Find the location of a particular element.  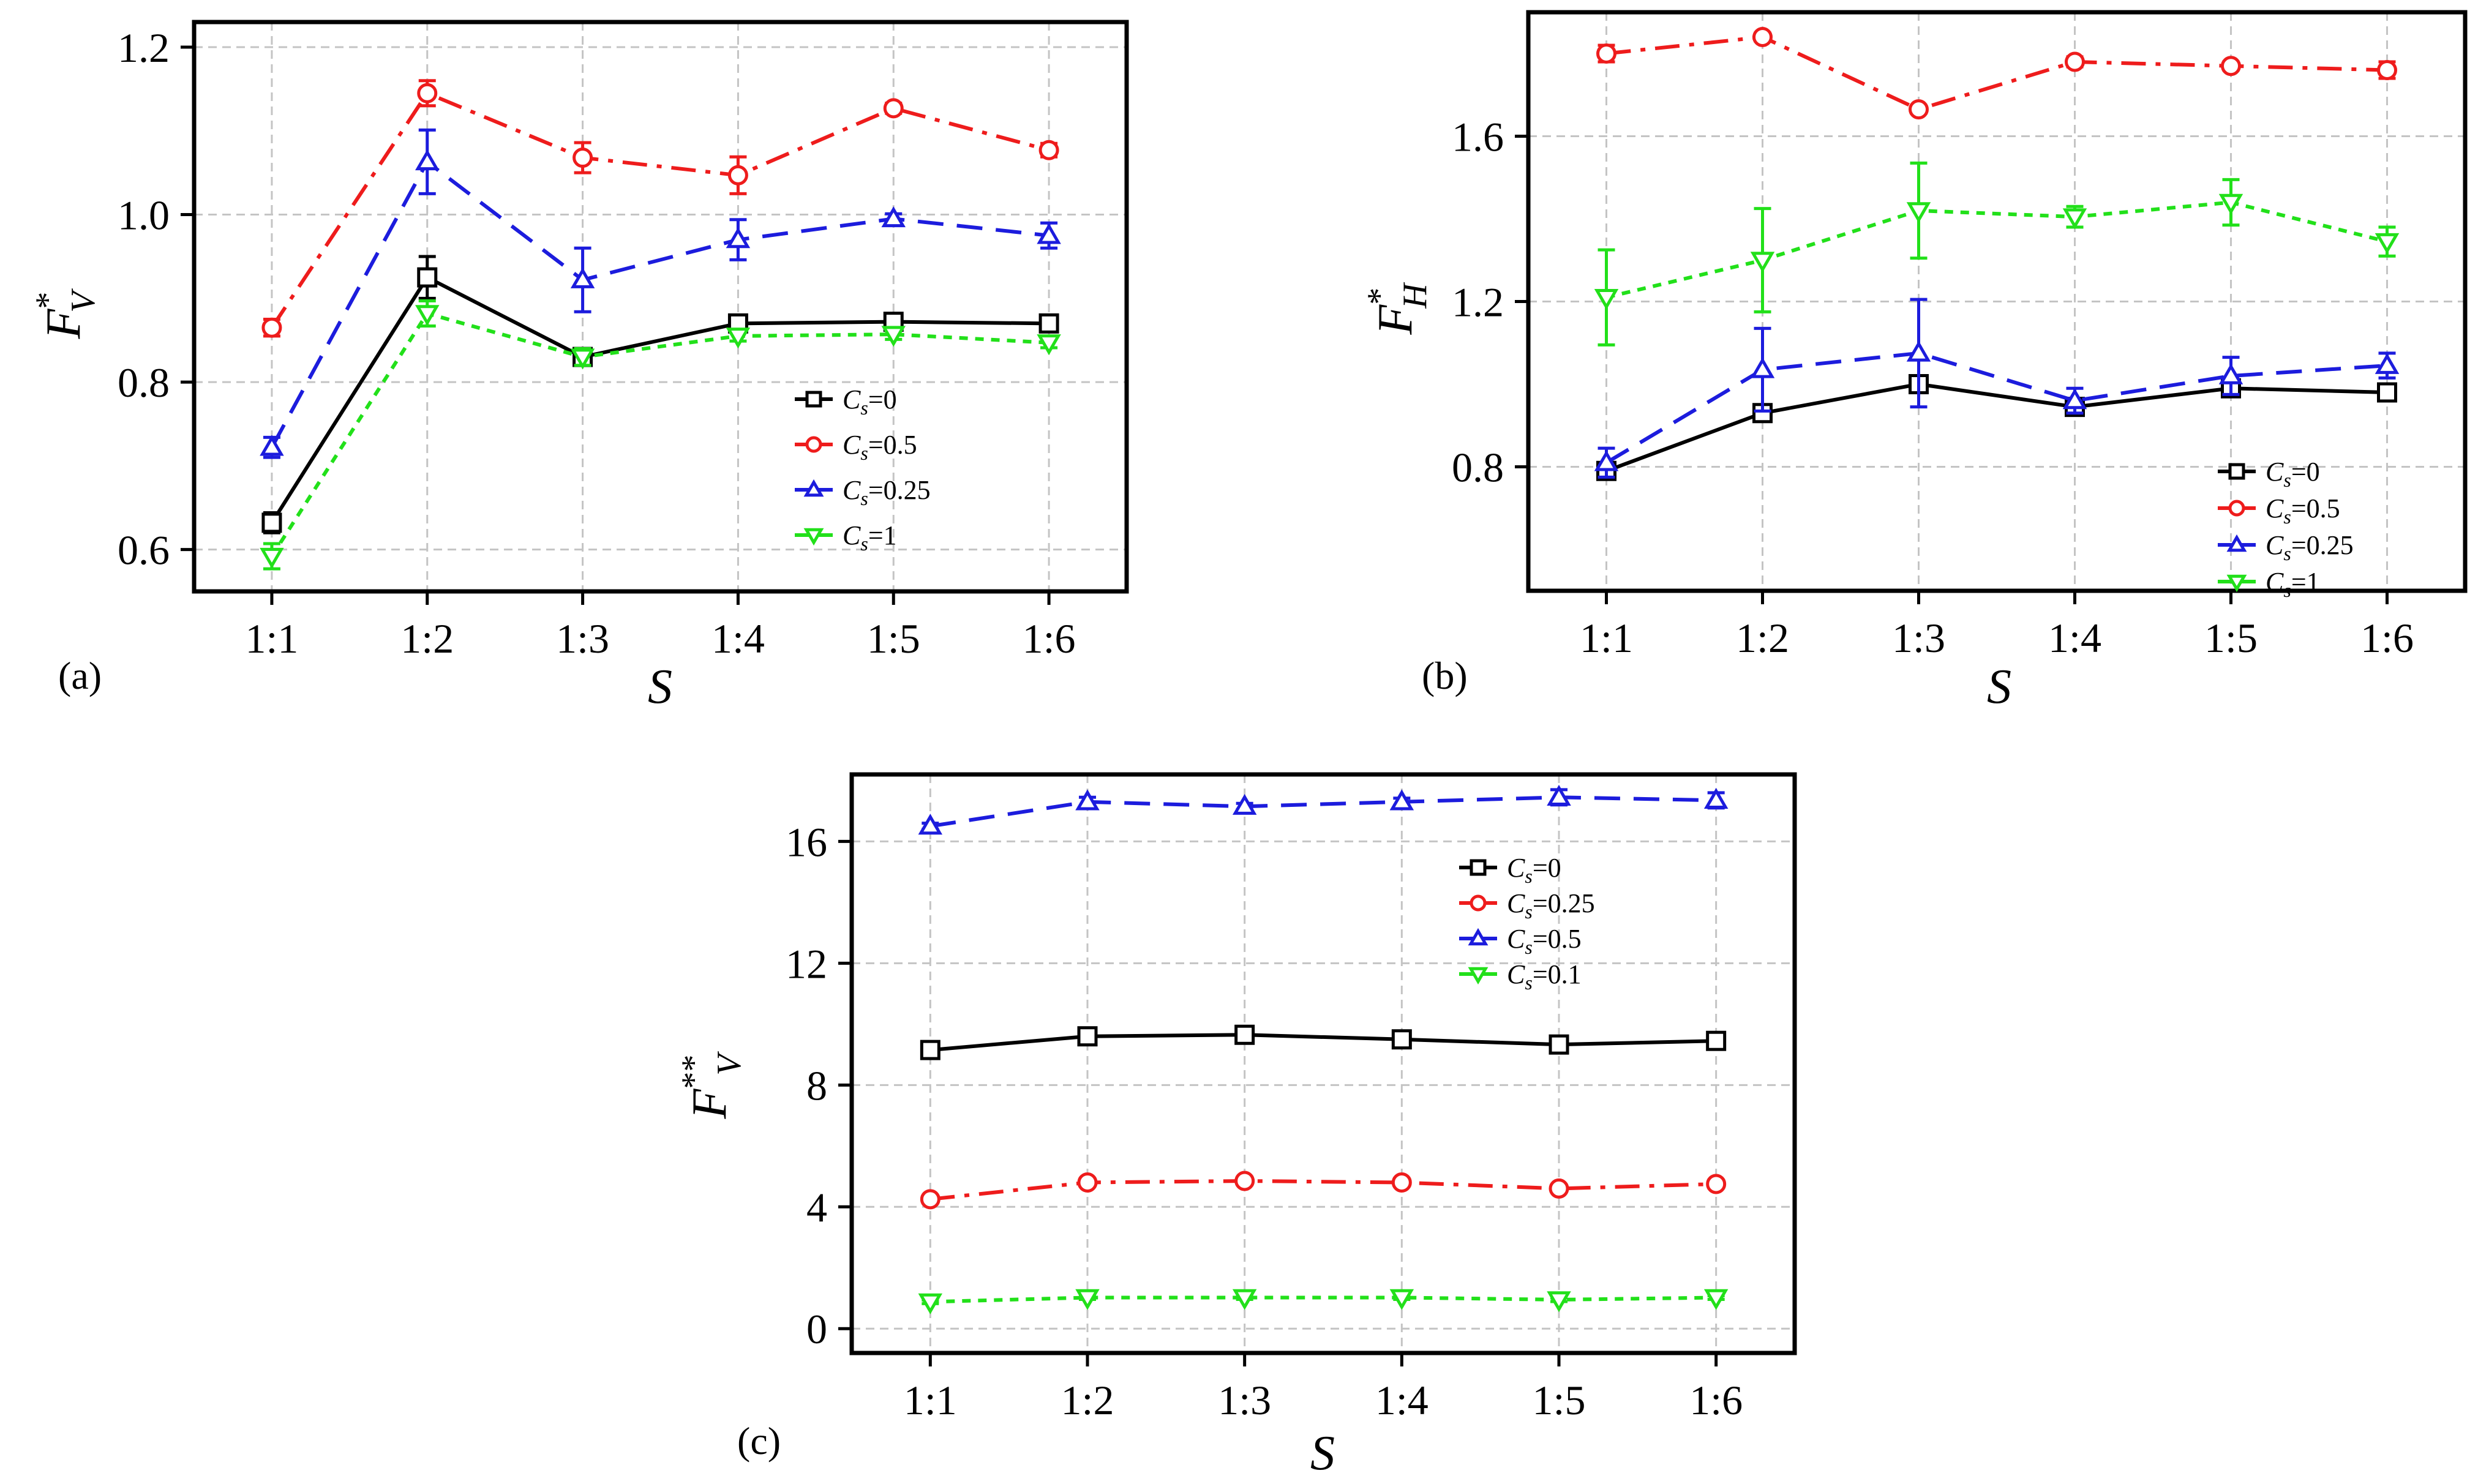

series-C_s=1 is located at coordinates (1997, 254).